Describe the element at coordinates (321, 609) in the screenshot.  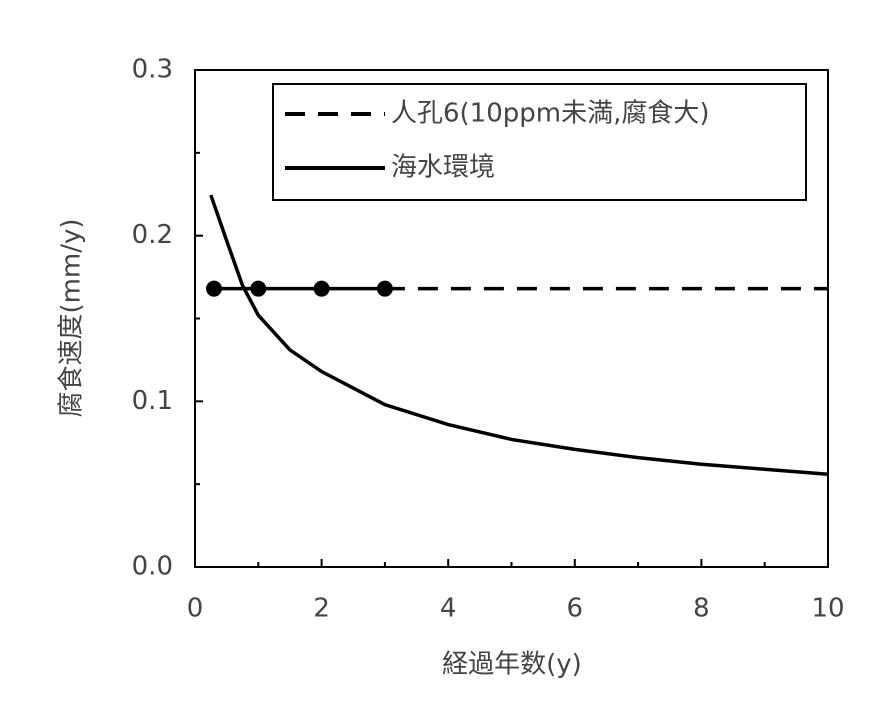
I see `x-tick-label: 2` at that location.